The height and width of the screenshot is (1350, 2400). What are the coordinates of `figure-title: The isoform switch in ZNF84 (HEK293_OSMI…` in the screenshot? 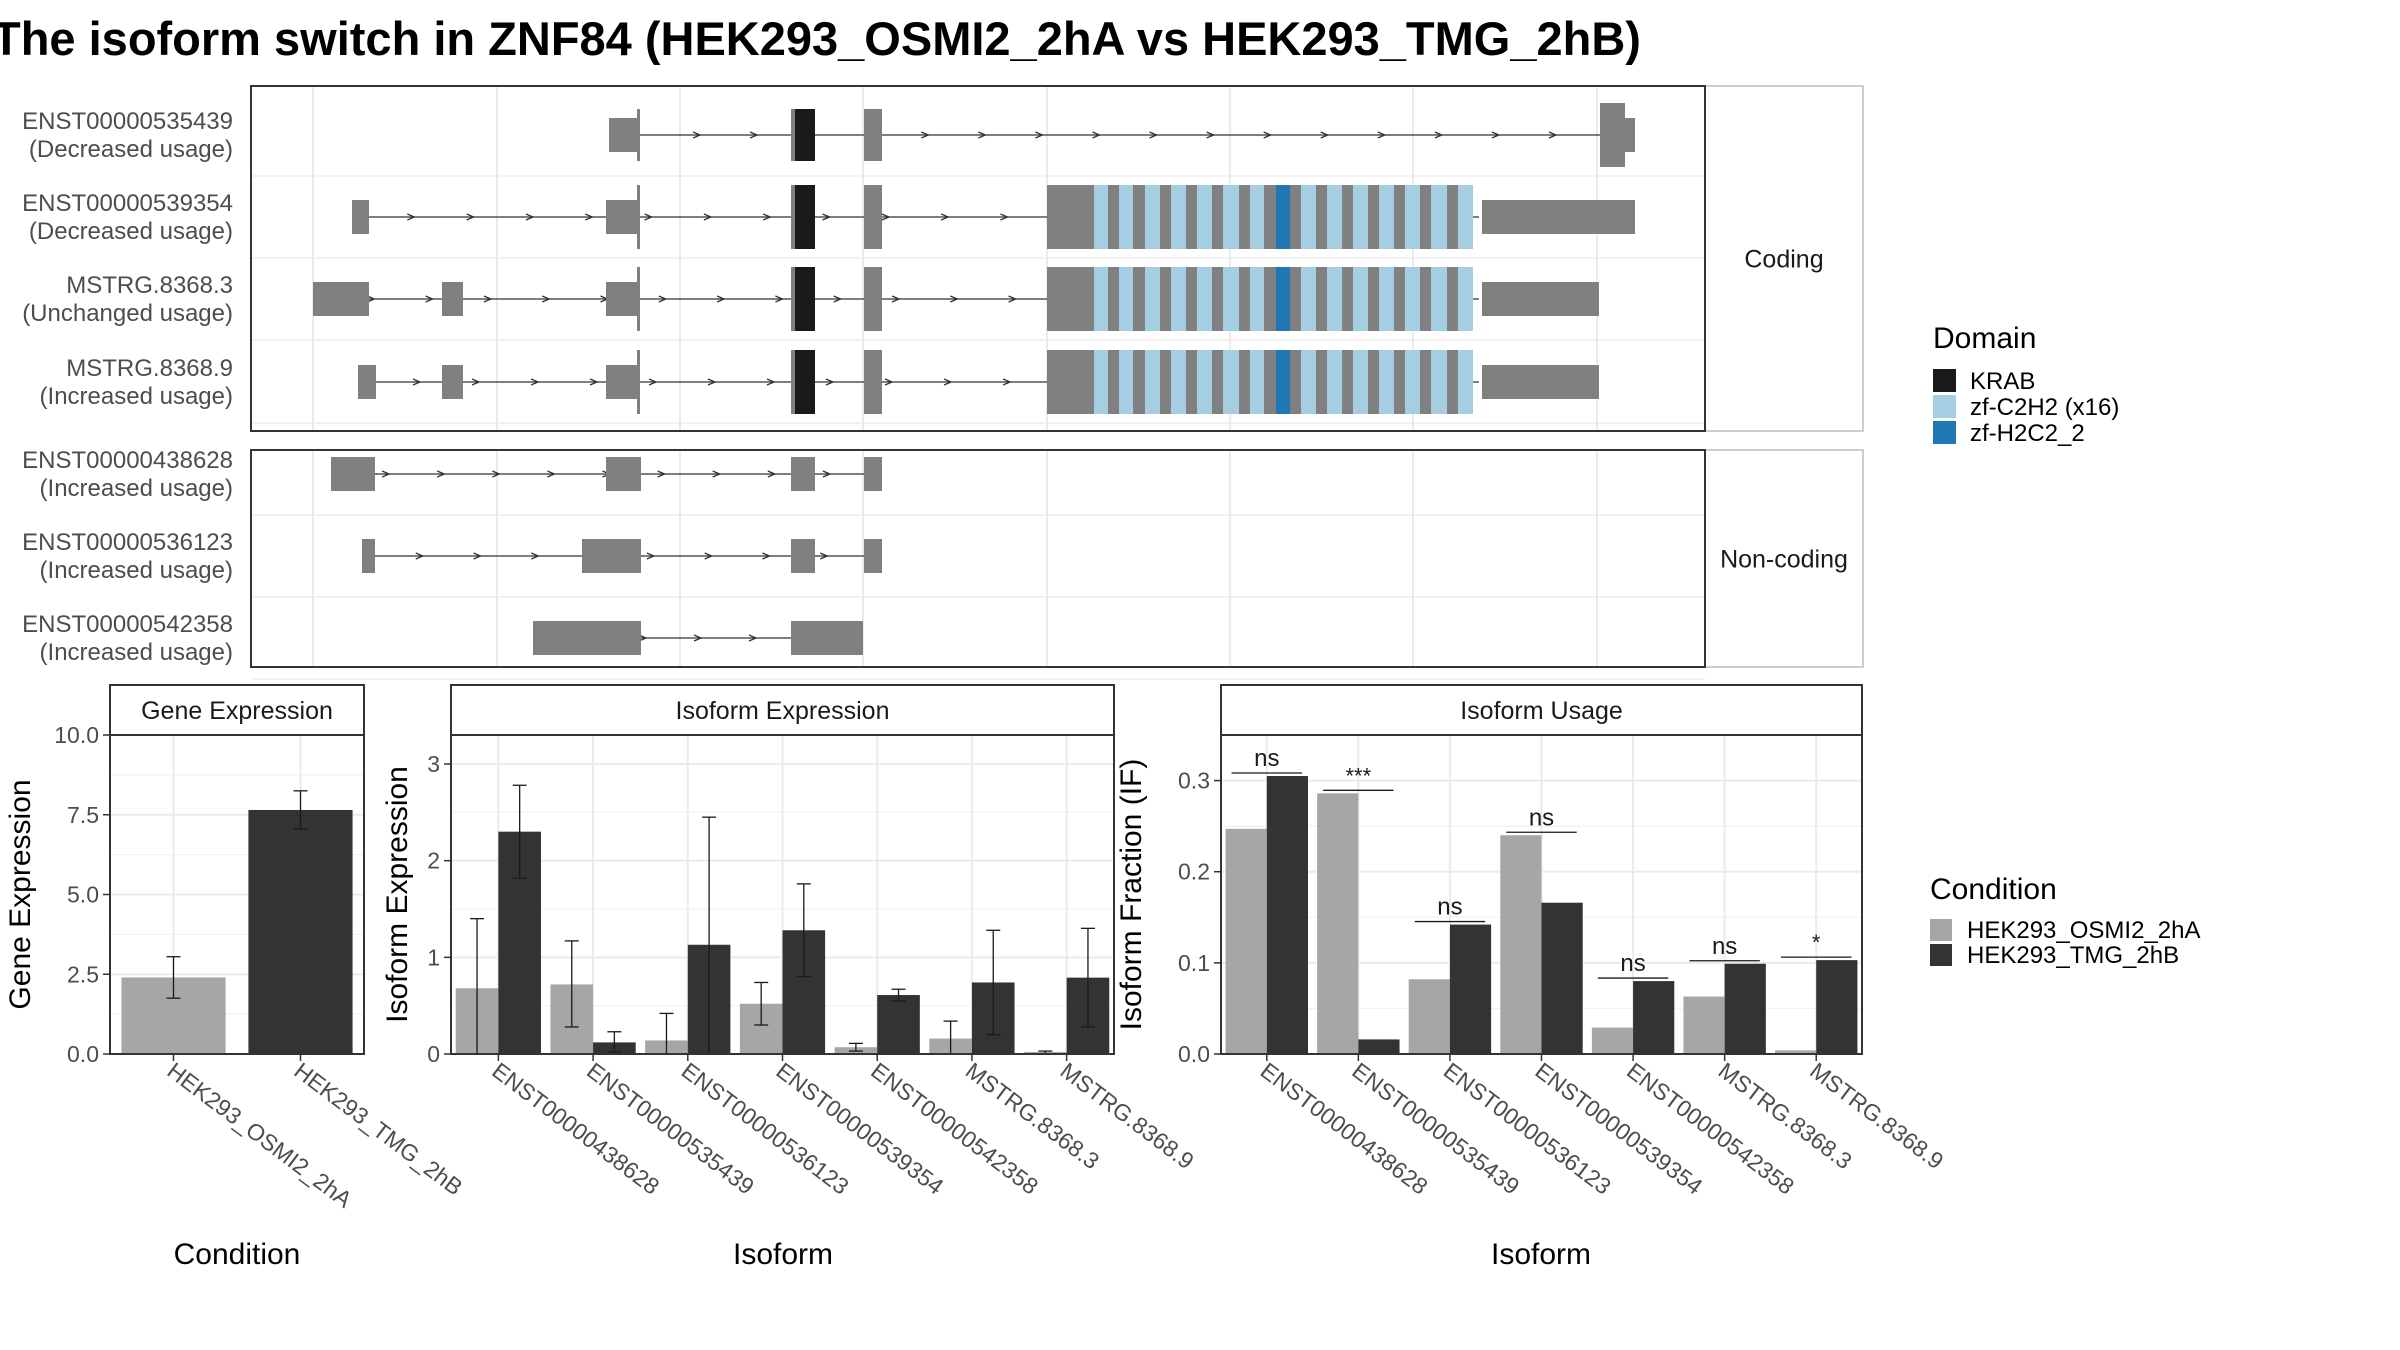 It's located at (820, 38).